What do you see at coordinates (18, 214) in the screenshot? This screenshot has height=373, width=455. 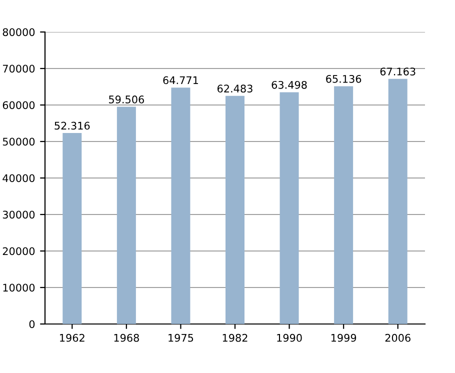 I see `y-tick-label: 30000` at bounding box center [18, 214].